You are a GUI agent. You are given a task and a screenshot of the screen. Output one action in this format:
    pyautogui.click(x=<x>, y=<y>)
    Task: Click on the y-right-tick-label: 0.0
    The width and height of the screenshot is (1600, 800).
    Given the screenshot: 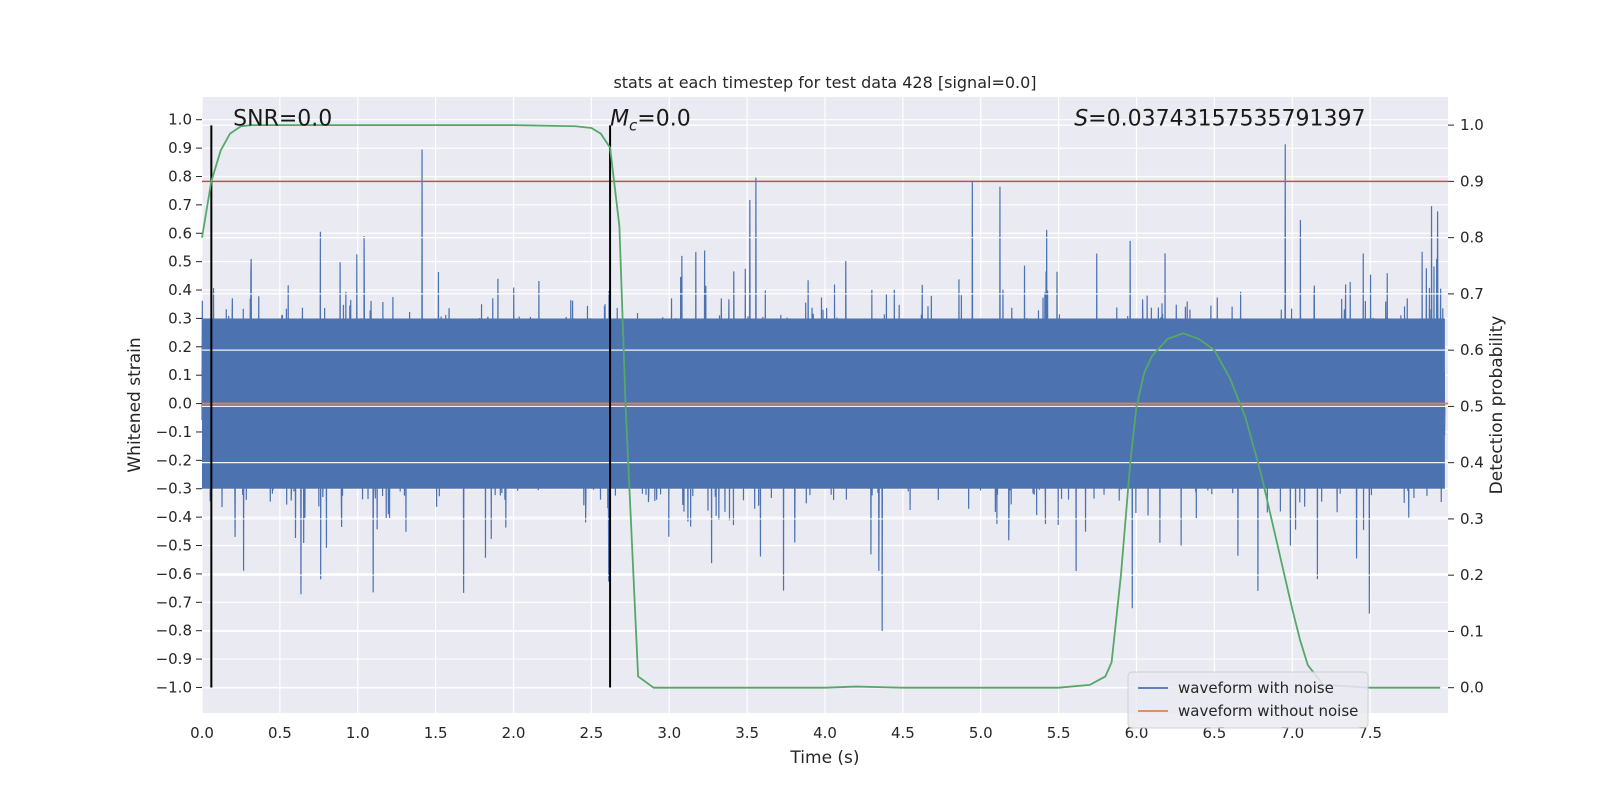 What is the action you would take?
    pyautogui.click(x=1472, y=688)
    